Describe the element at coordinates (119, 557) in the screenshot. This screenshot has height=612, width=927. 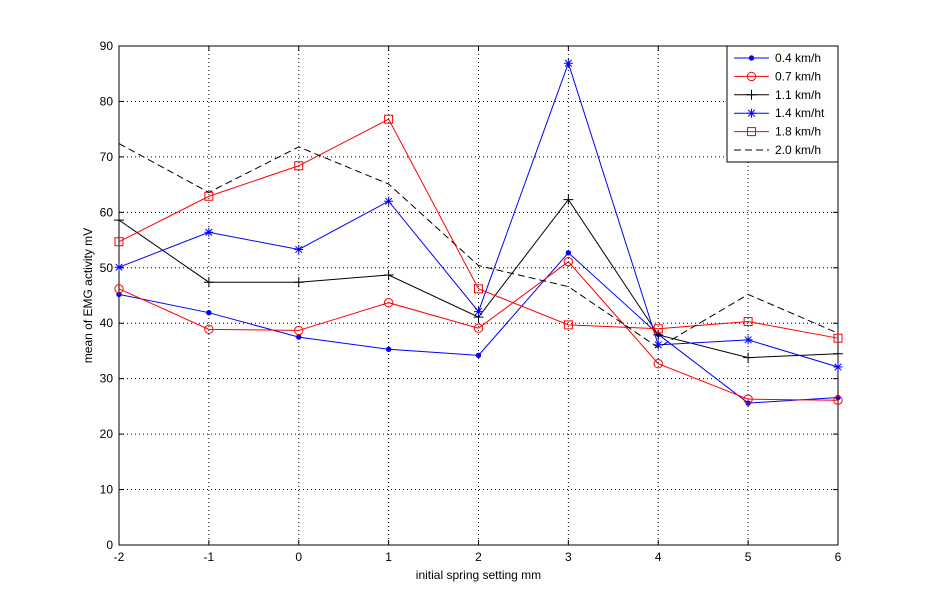
I see `x-tick-label: -2` at that location.